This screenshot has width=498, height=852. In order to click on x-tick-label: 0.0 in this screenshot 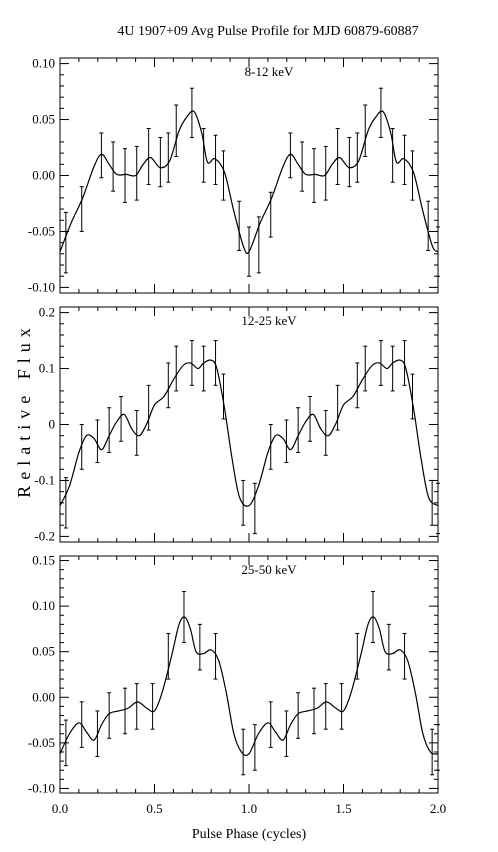, I will do `click(60, 808)`.